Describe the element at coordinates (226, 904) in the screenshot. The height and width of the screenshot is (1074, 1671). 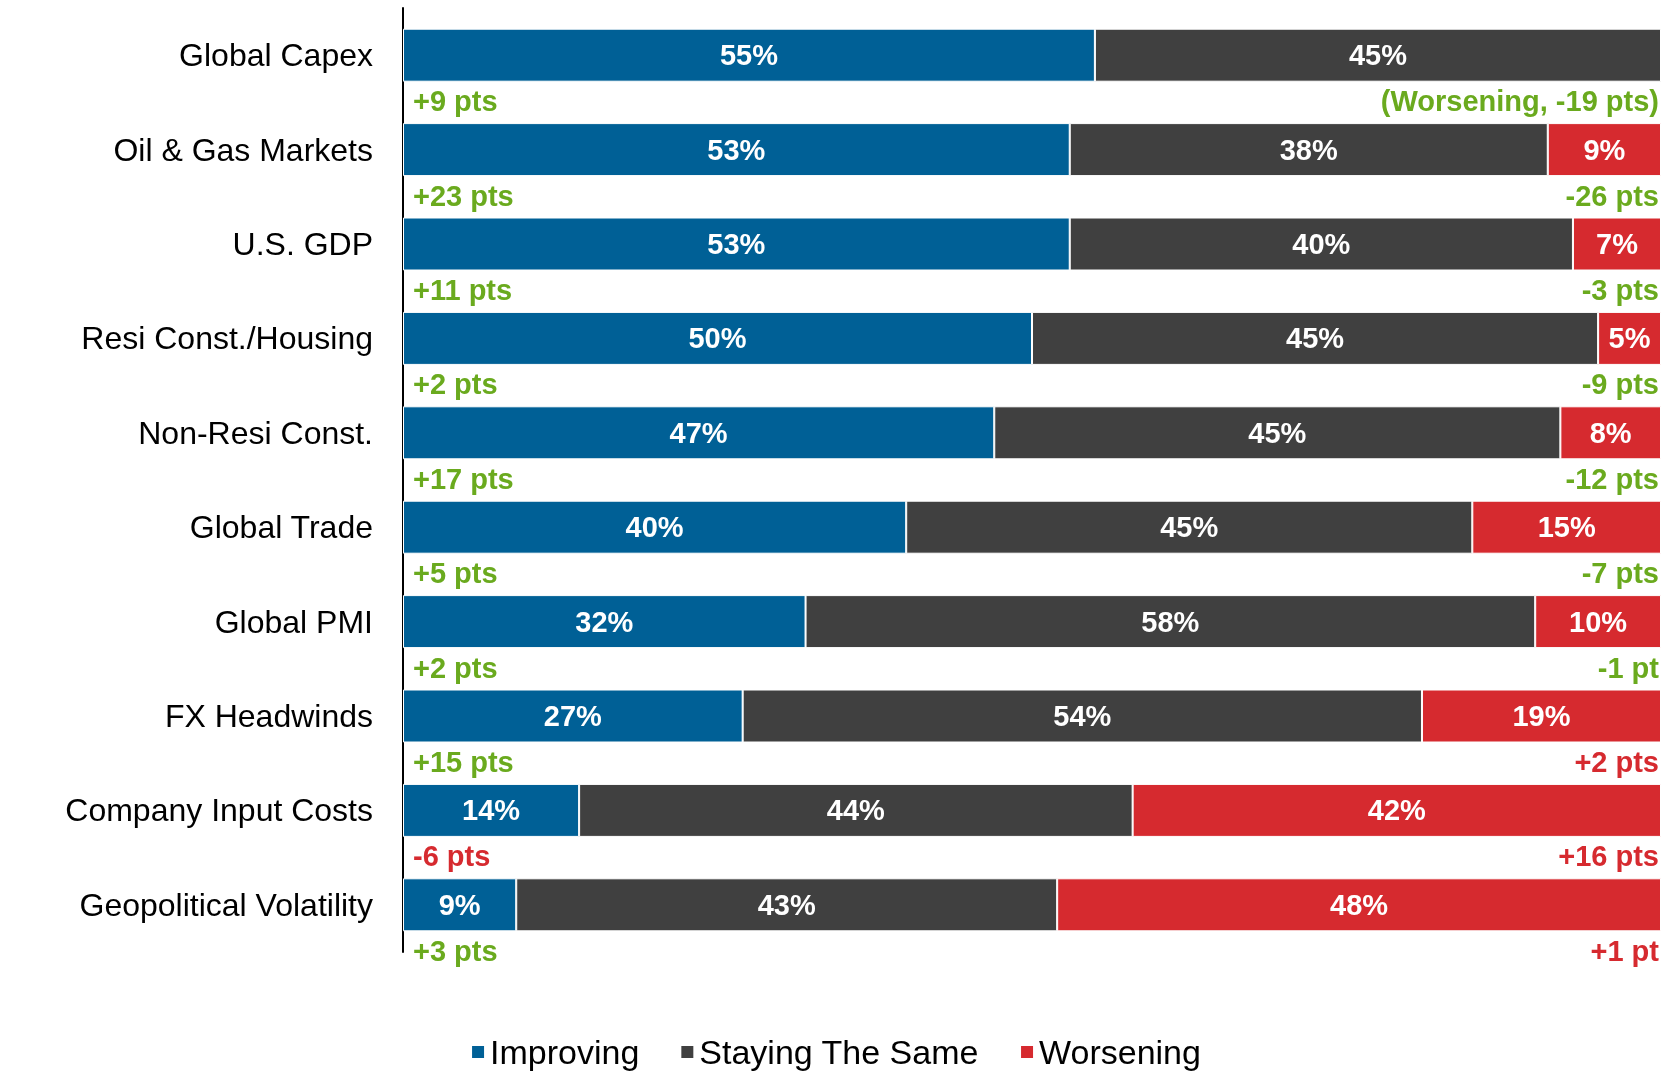
I see `y-tick-label: Geopolitical Volatility` at that location.